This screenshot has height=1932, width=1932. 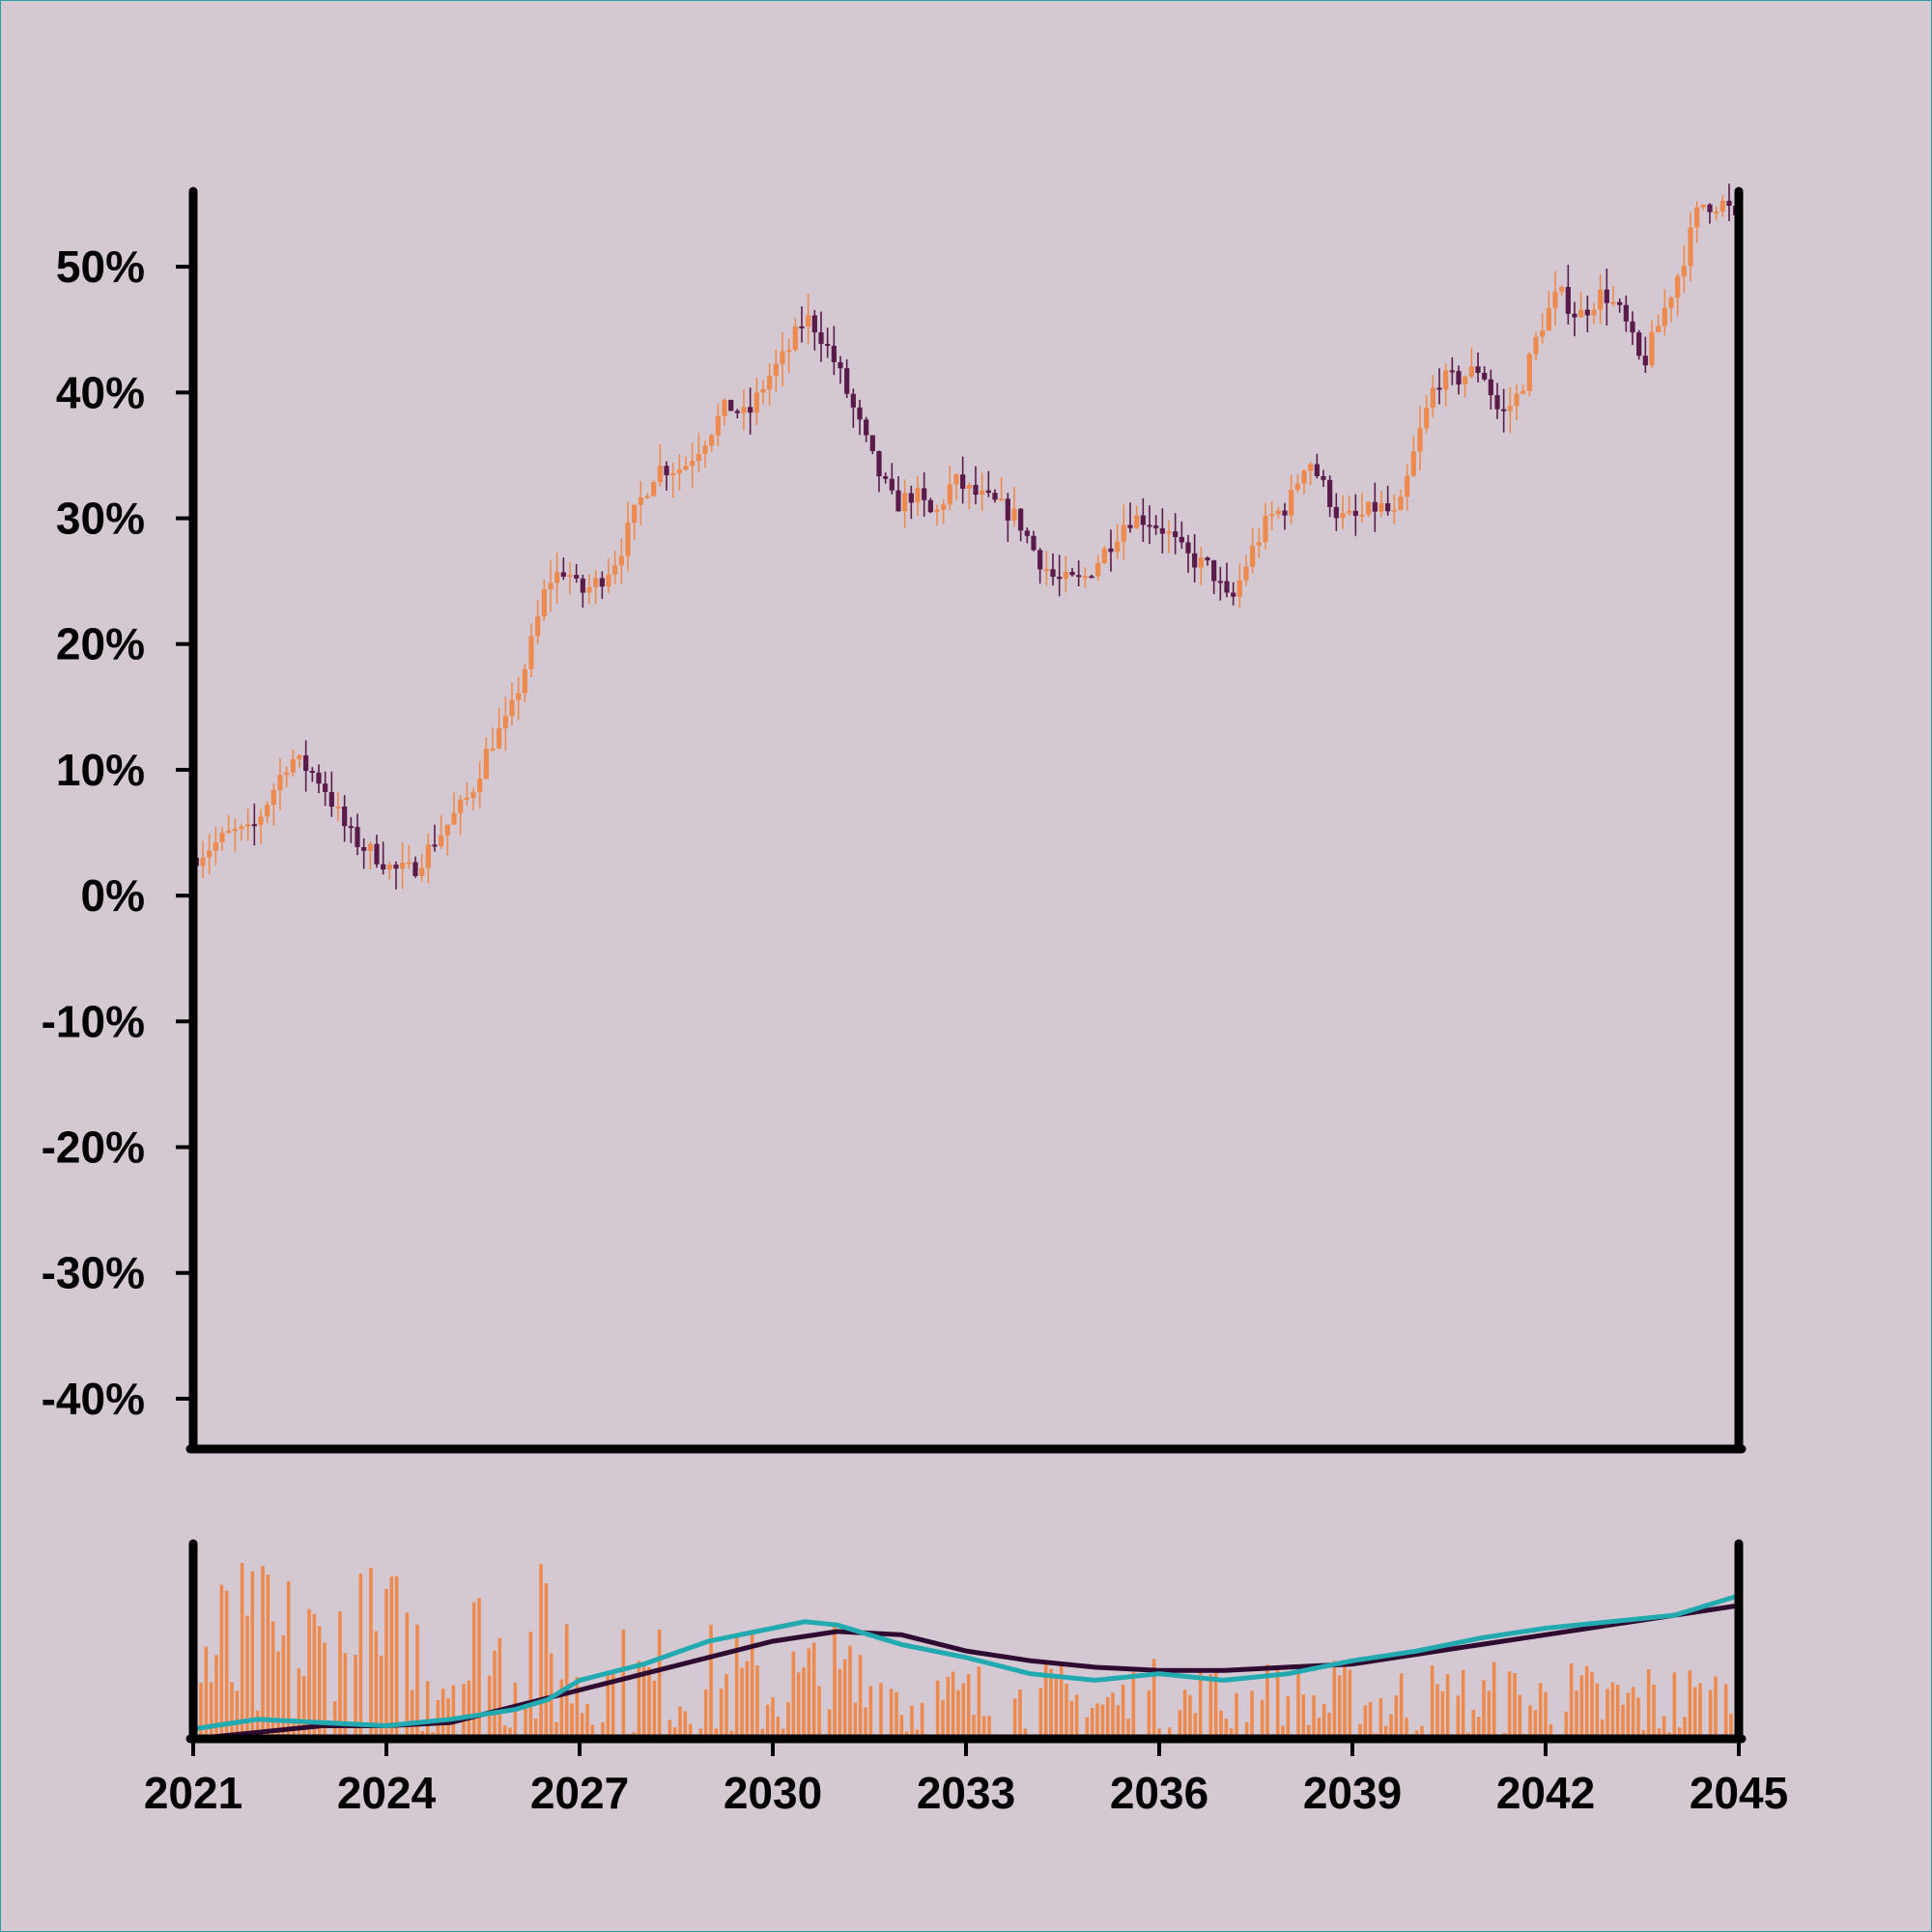 I want to click on y-tick-label: -40%, so click(x=93, y=1399).